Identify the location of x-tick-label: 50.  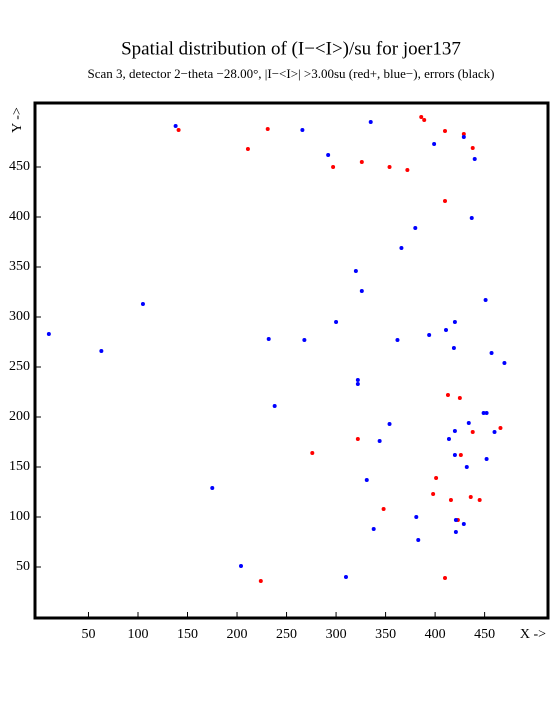
(88, 634).